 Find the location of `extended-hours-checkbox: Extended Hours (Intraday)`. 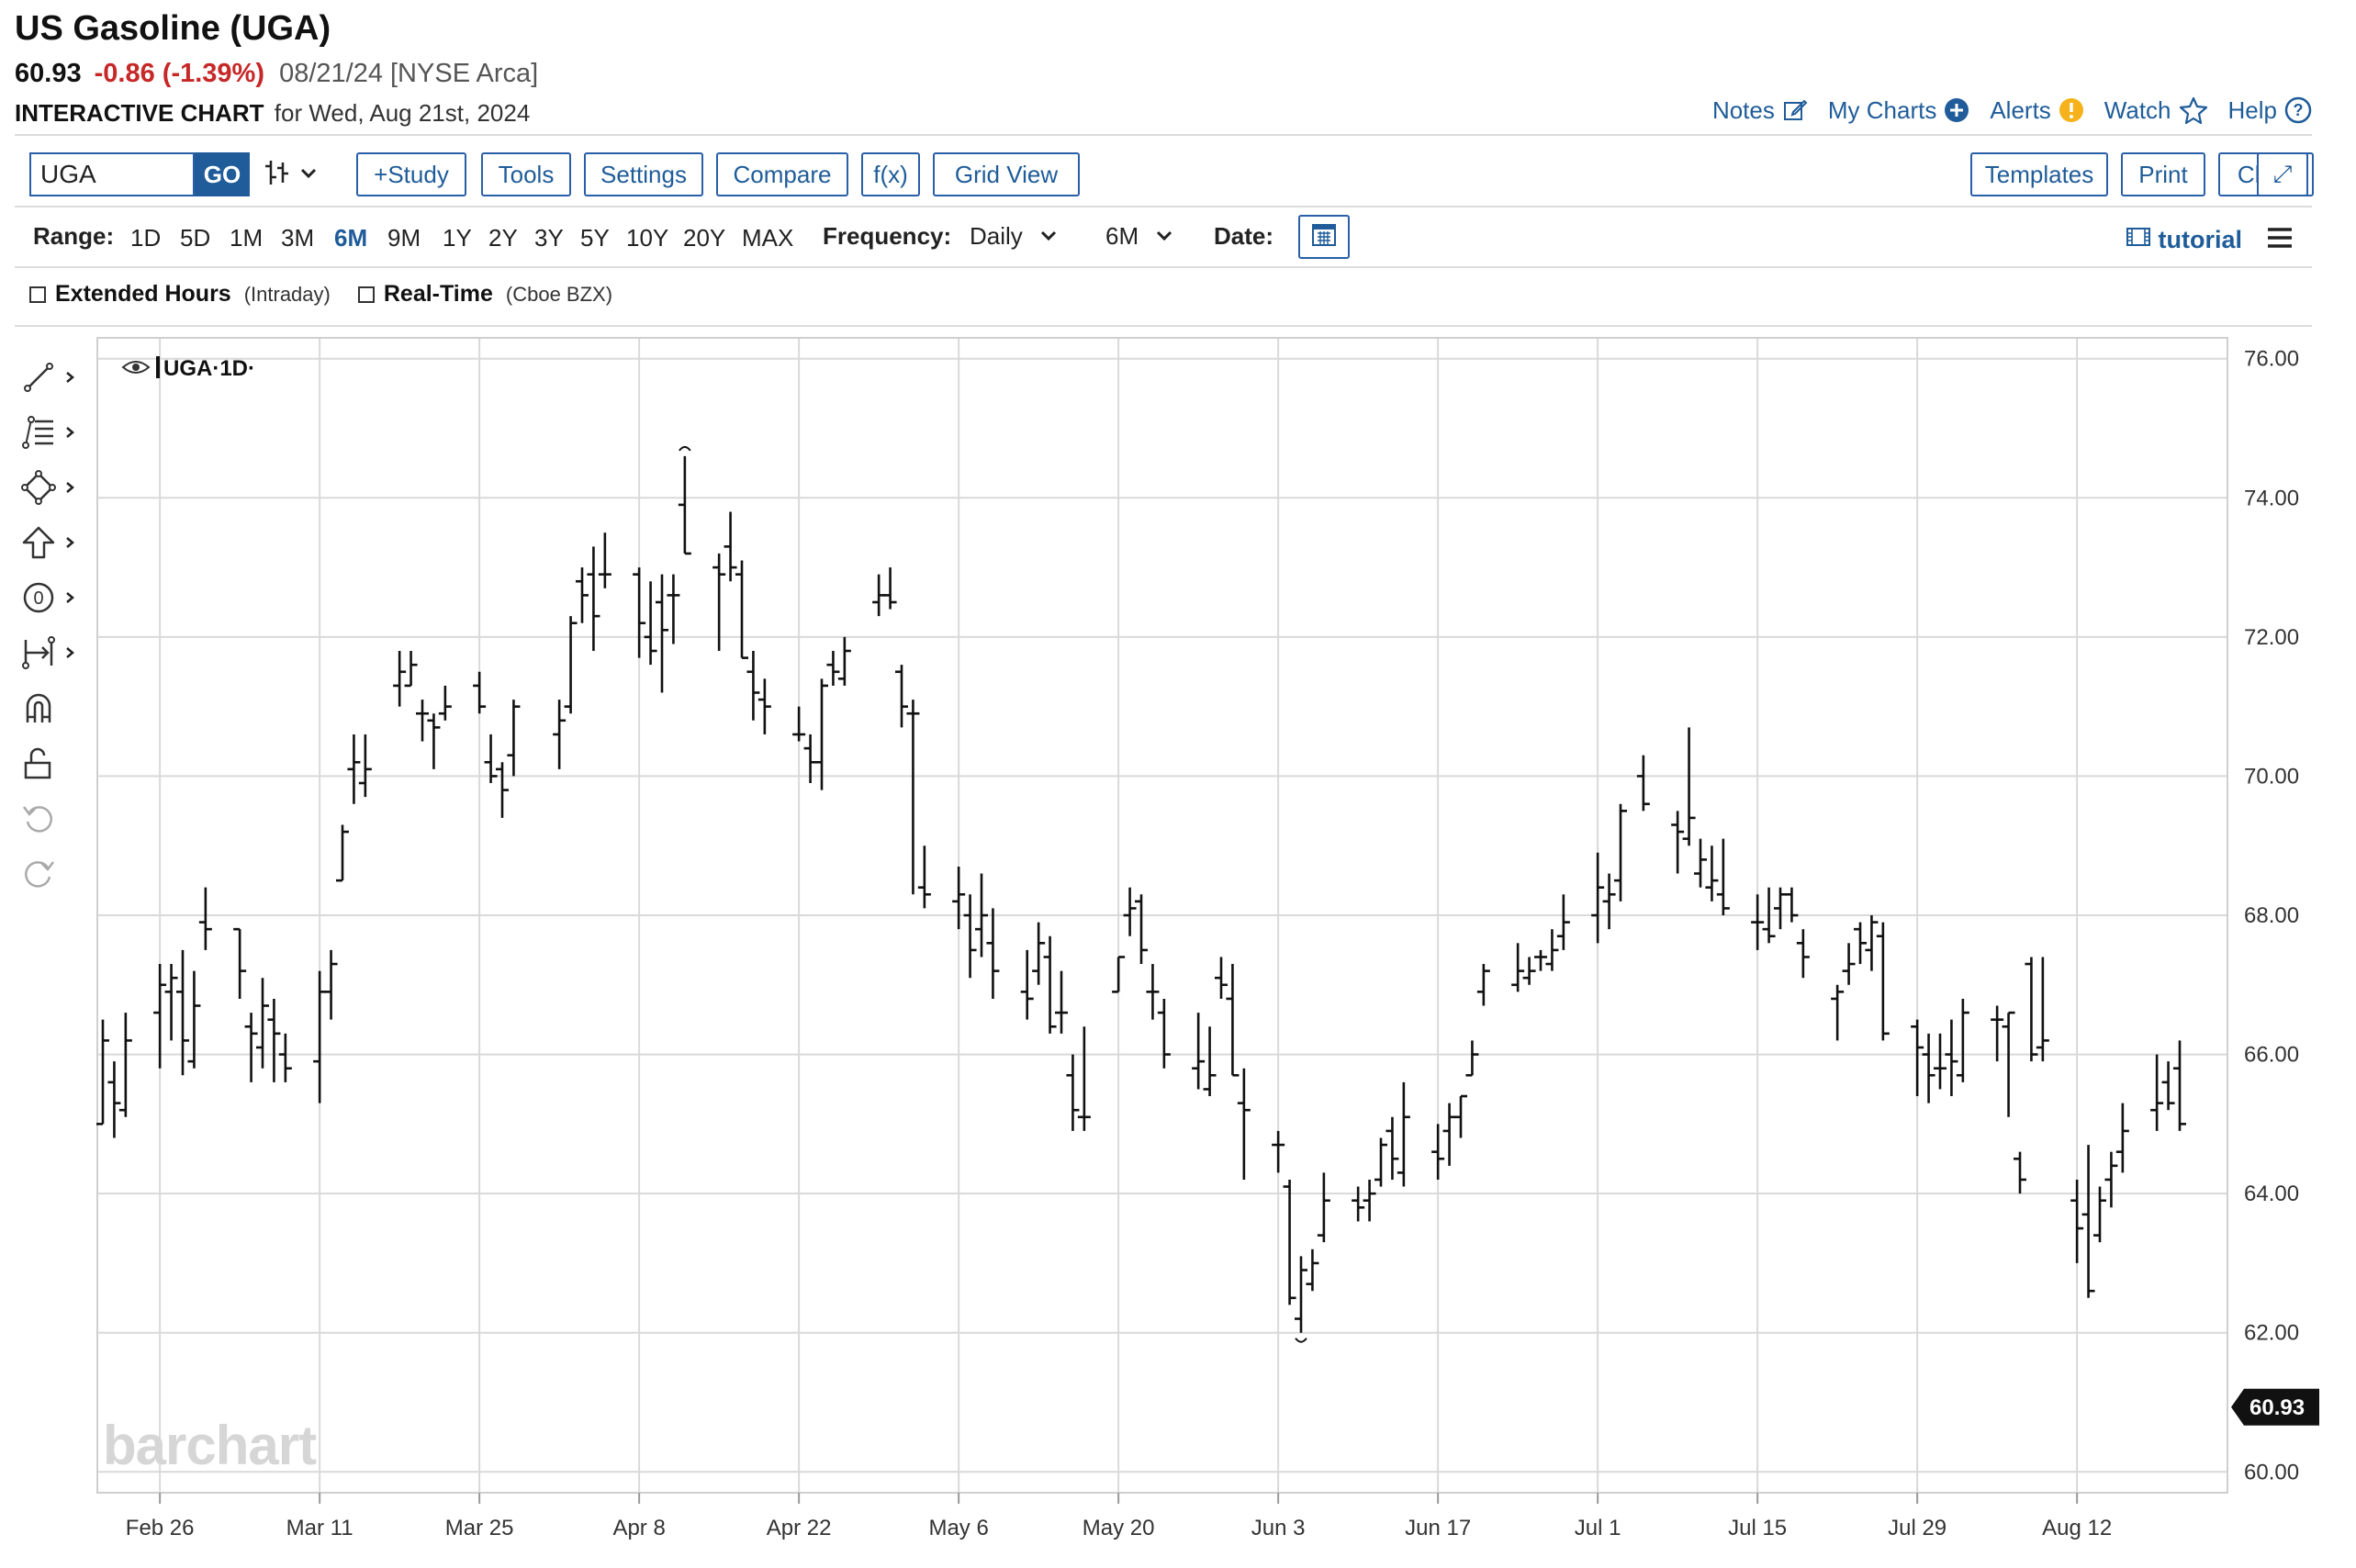

extended-hours-checkbox: Extended Hours (Intraday) is located at coordinates (180, 294).